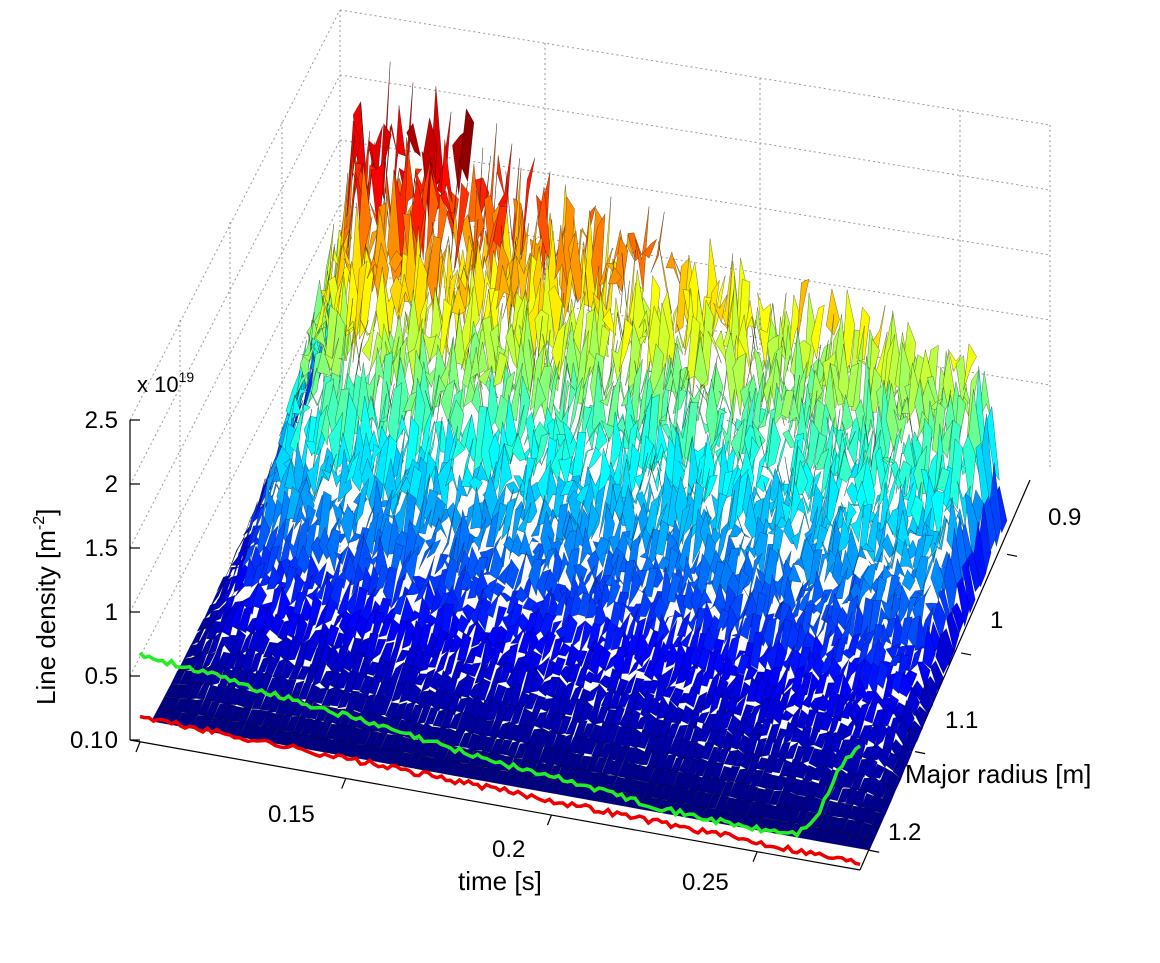 Image resolution: width=1160 pixels, height=963 pixels. I want to click on z-axis-label-close: ], so click(46, 512).